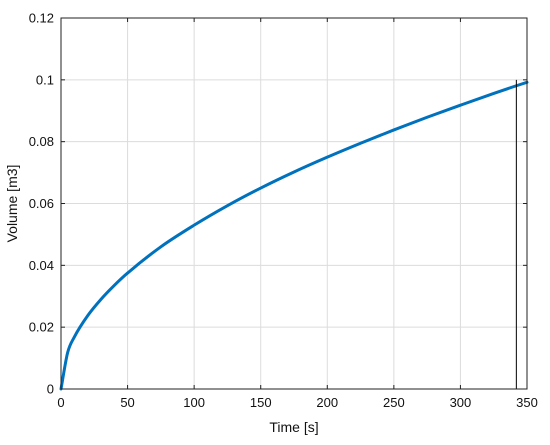 The height and width of the screenshot is (445, 550). I want to click on y-tick-label: 0.04, so click(41, 265).